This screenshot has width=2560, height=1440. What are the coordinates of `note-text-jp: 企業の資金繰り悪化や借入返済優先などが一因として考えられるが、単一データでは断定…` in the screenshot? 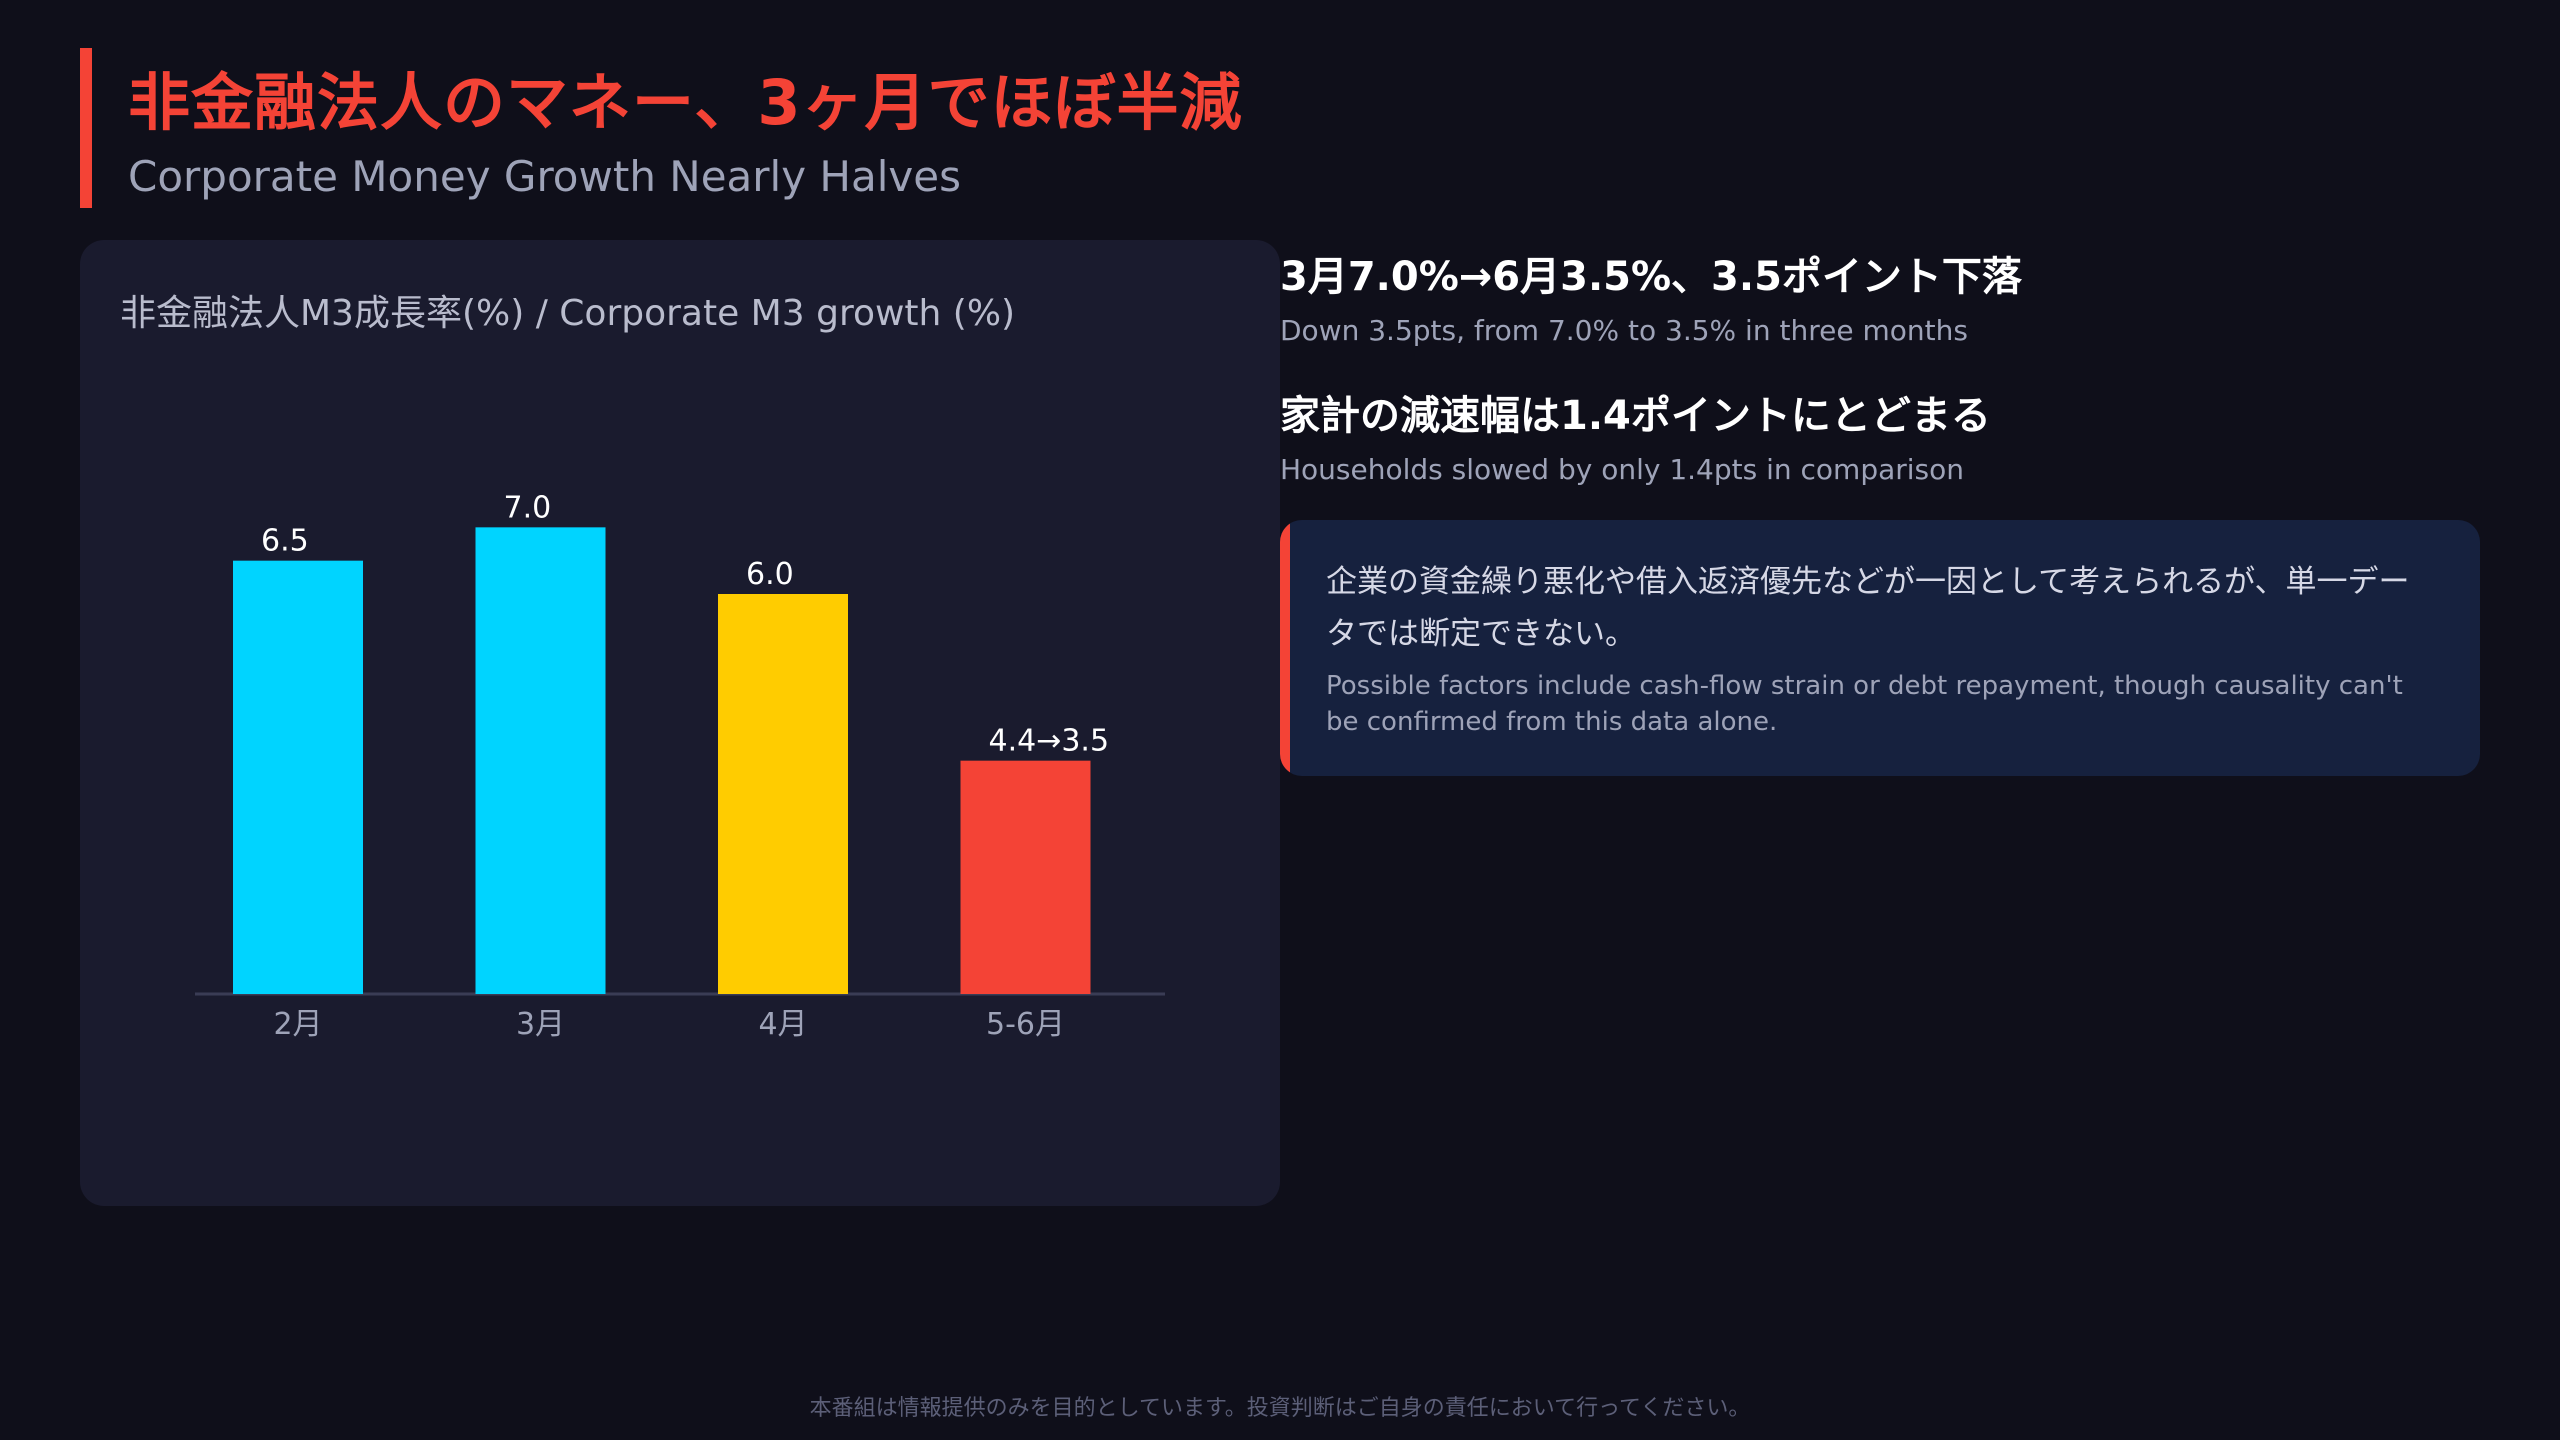 It's located at (1868, 608).